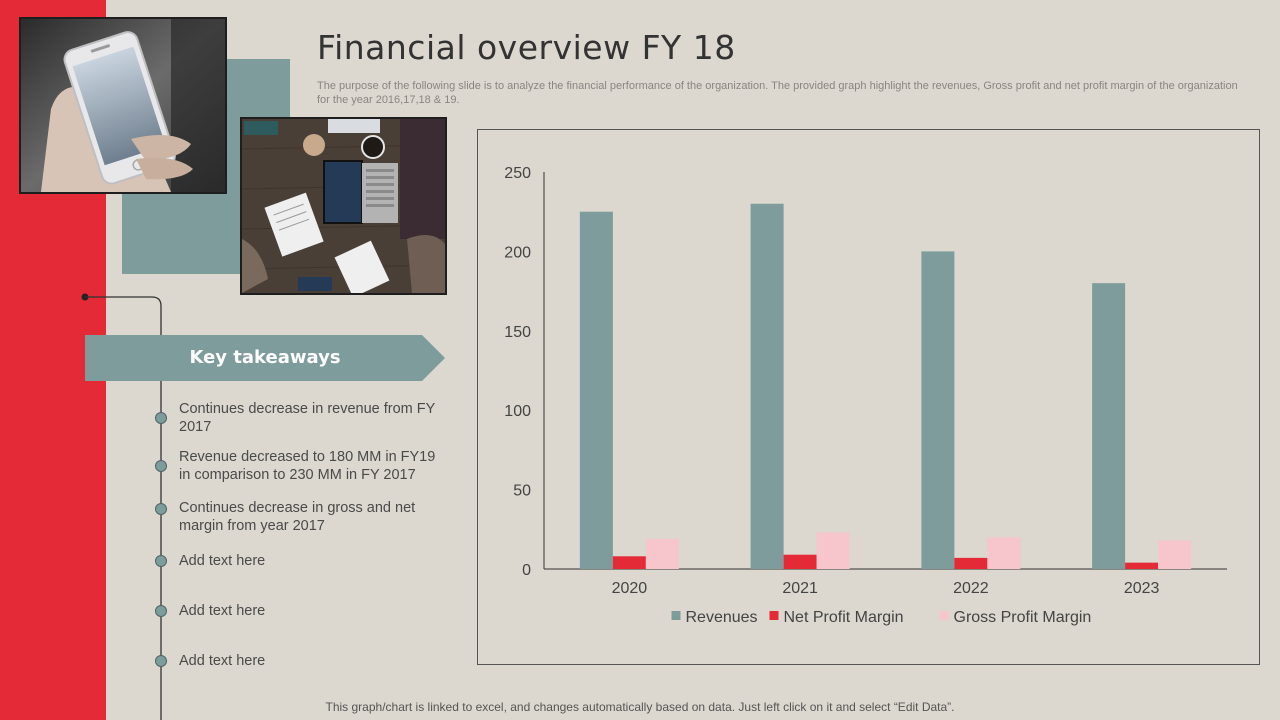 This screenshot has width=1280, height=720. Describe the element at coordinates (526, 47) in the screenshot. I see `page-title: Financial overview FY 18` at that location.